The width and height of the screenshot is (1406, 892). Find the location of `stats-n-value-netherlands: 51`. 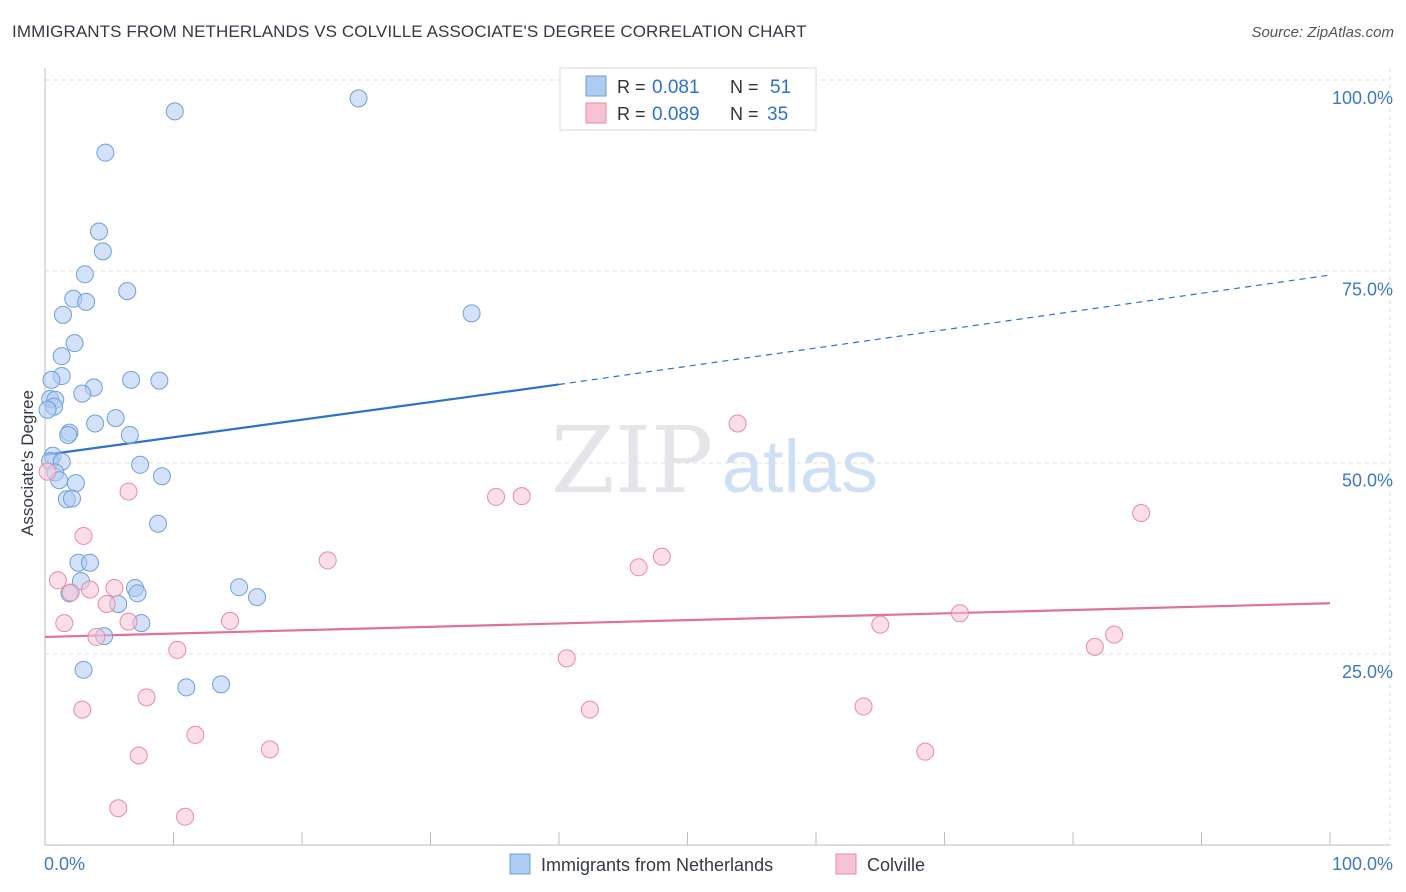

stats-n-value-netherlands: 51 is located at coordinates (780, 87).